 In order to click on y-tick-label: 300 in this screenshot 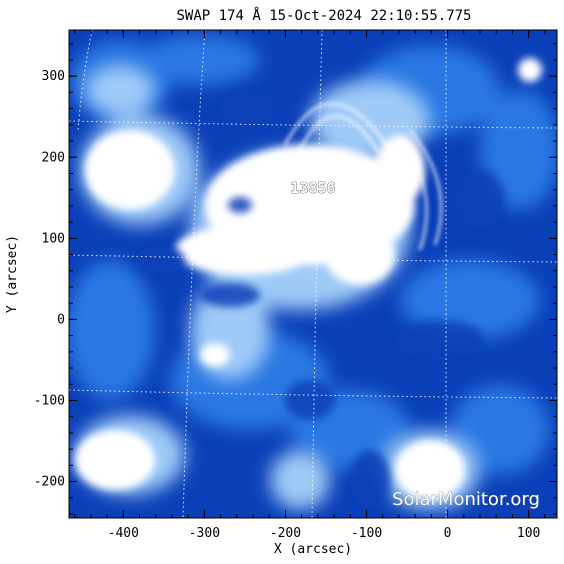, I will do `click(53, 76)`.